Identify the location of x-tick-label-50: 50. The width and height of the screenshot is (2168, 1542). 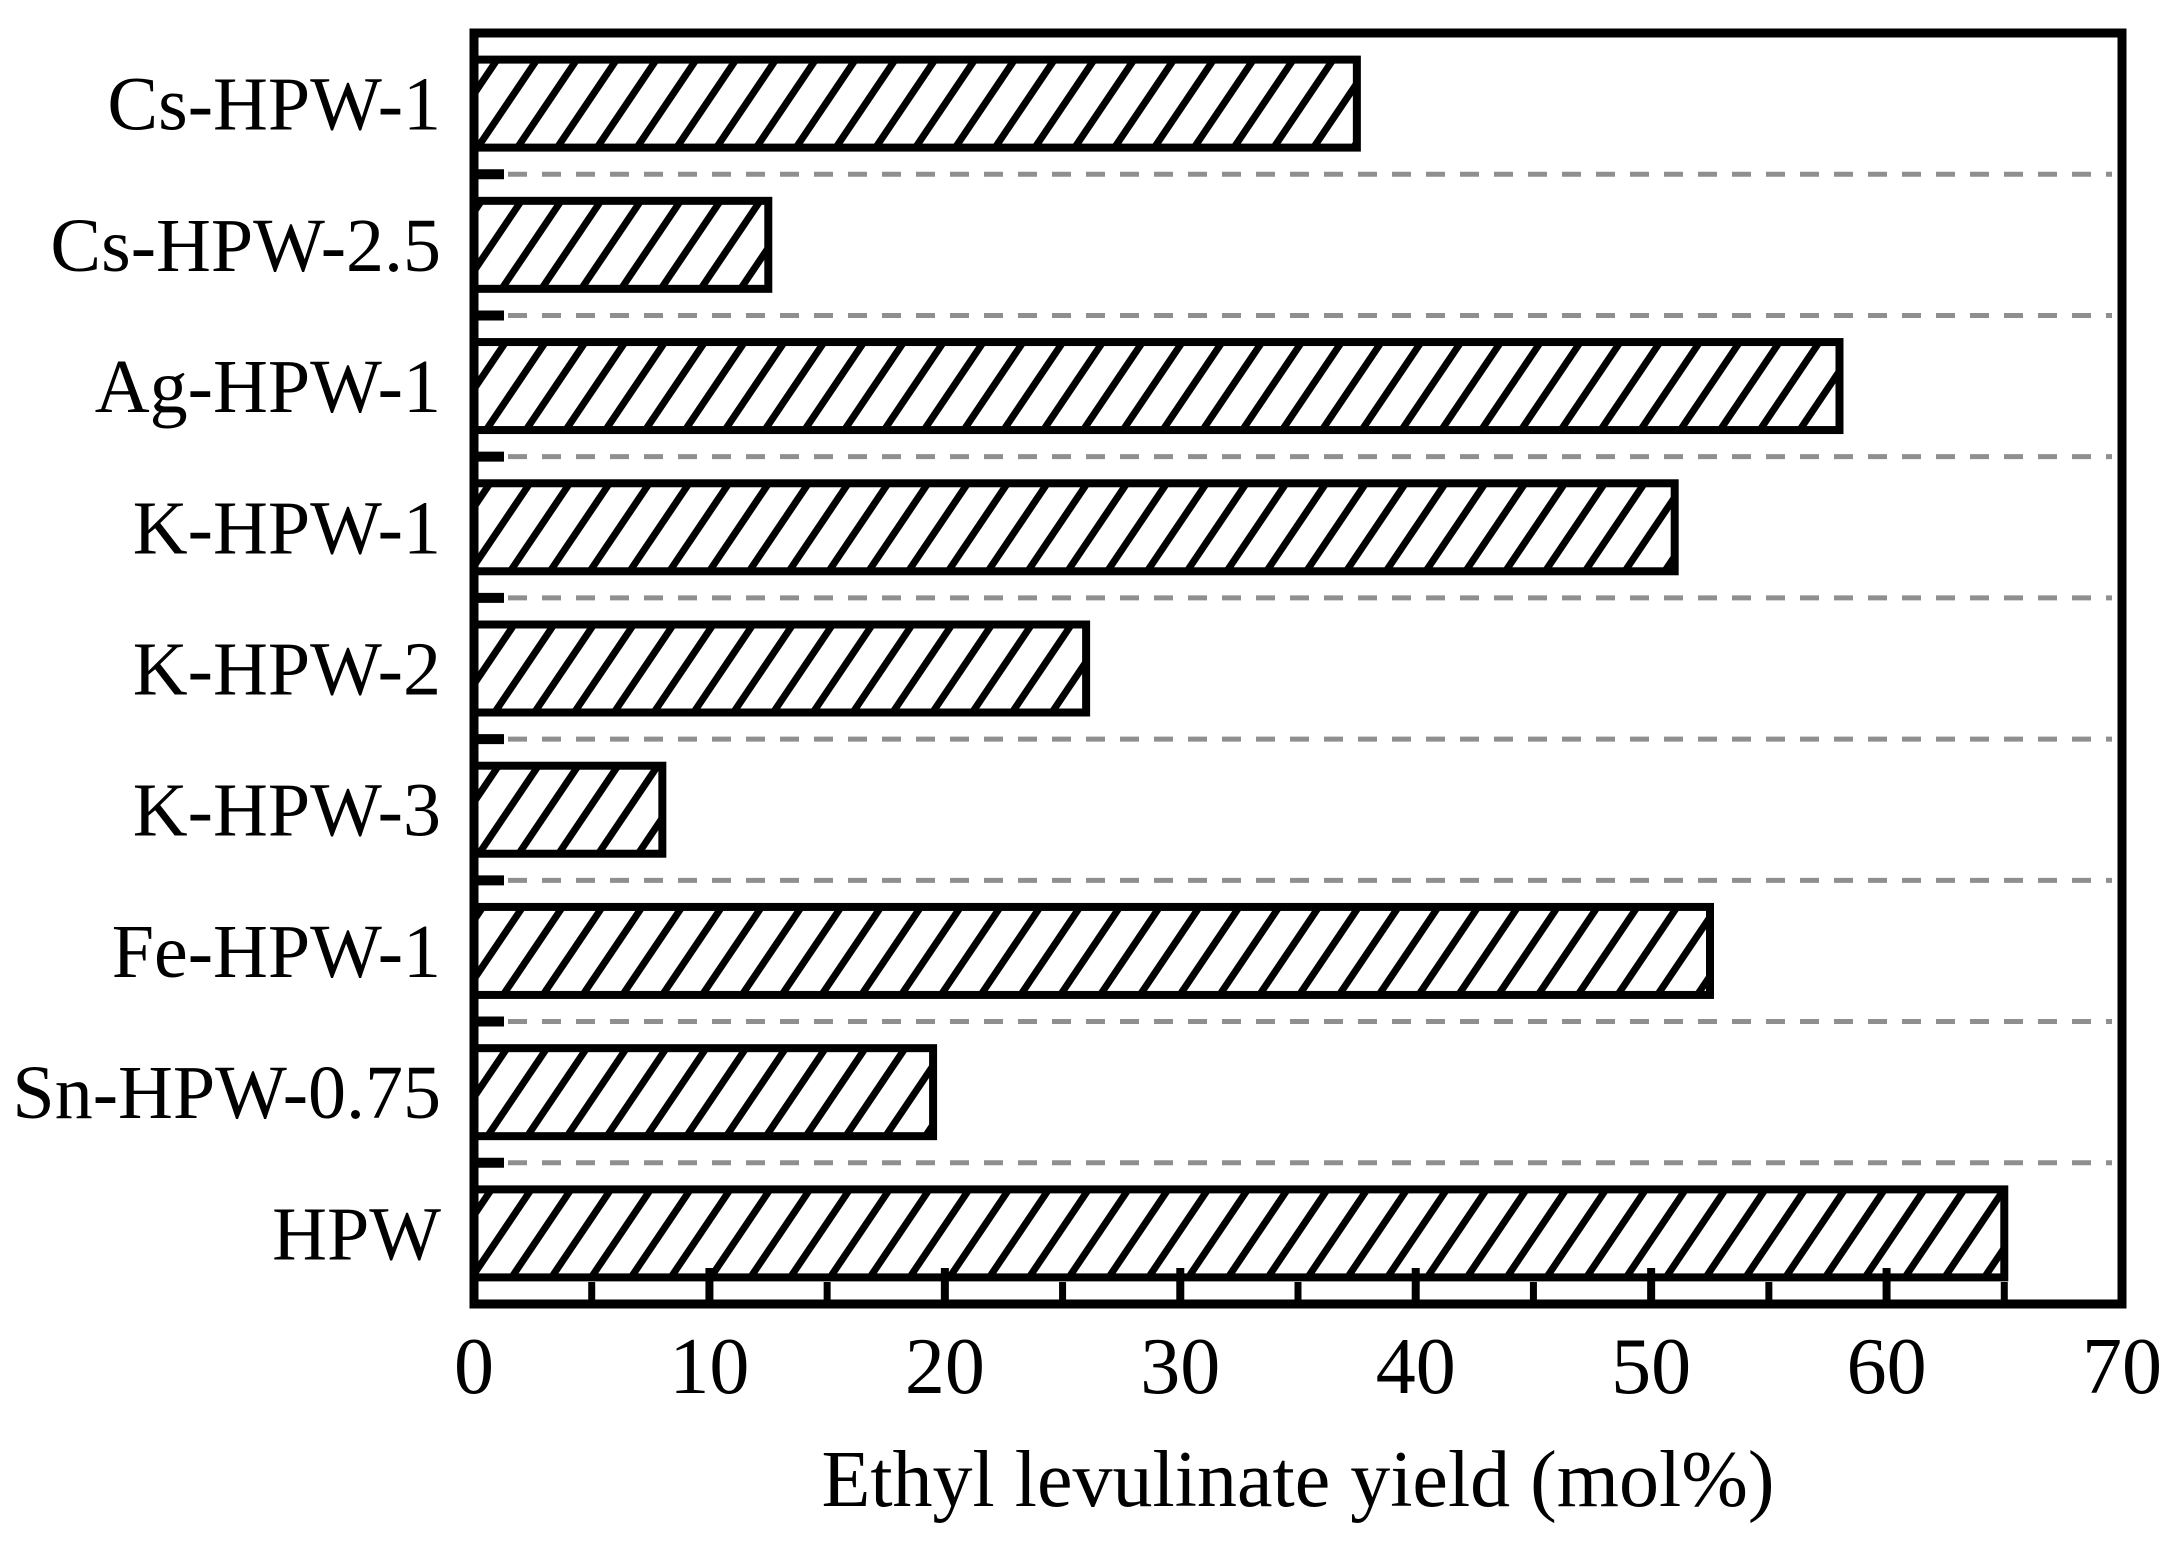
(1651, 1367).